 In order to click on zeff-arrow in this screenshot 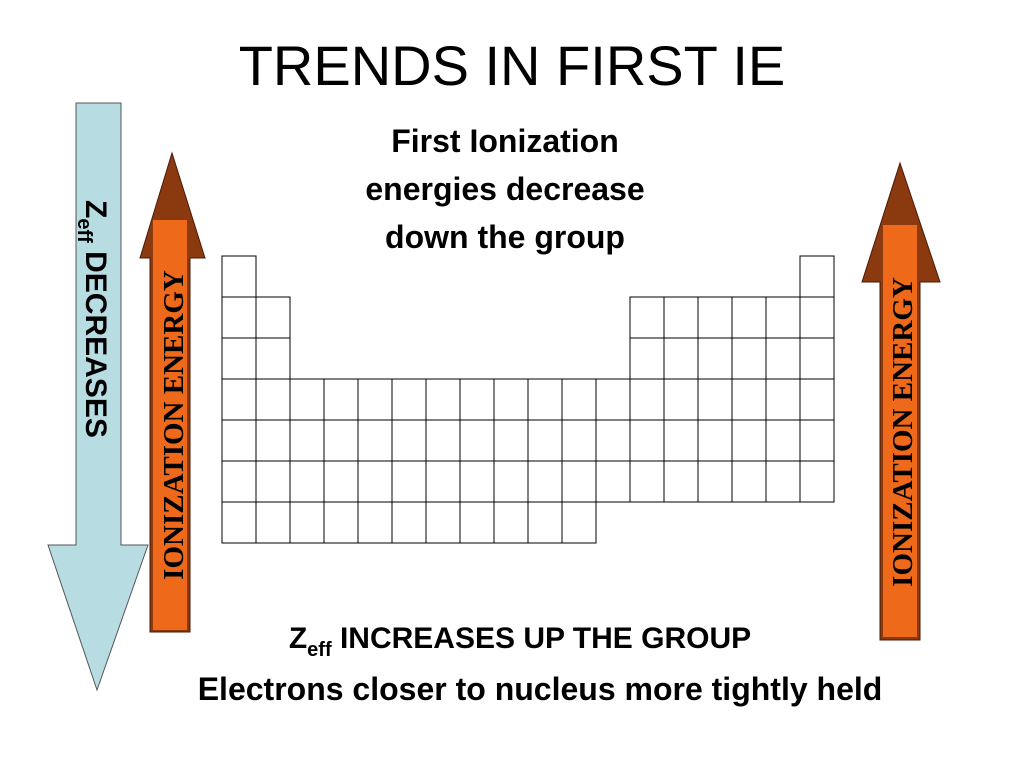, I will do `click(98, 397)`.